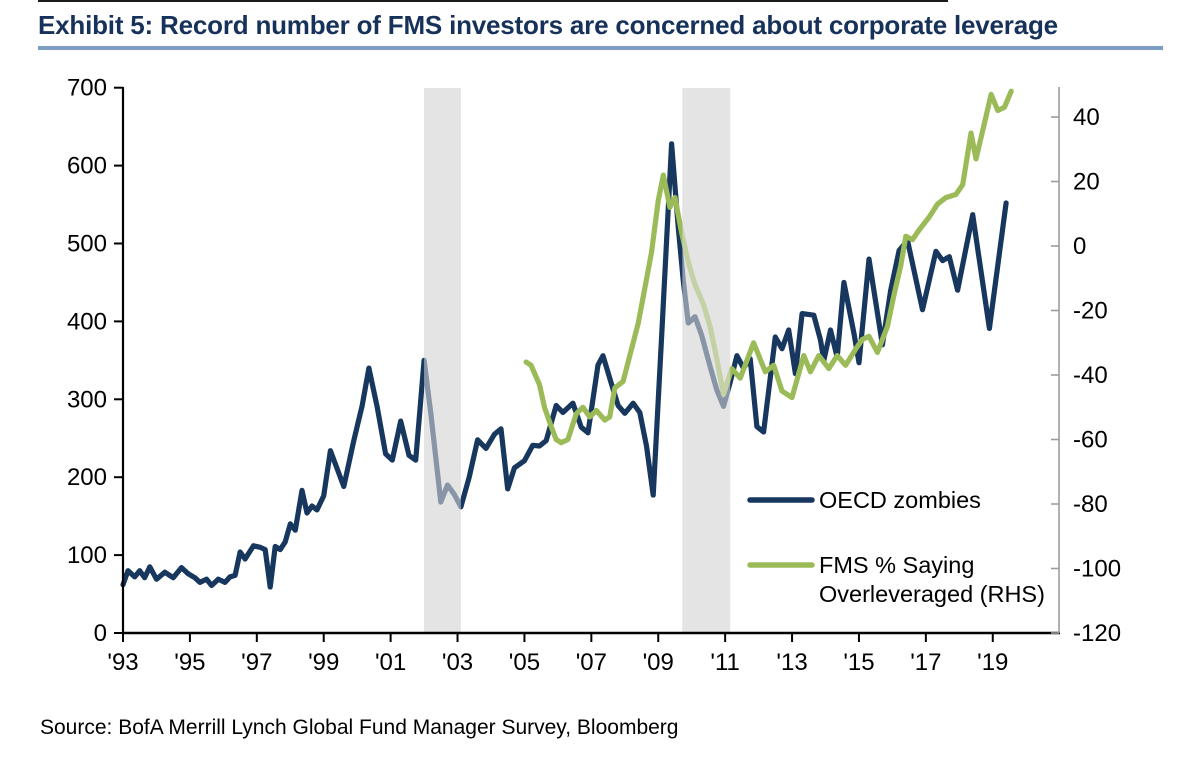 This screenshot has height=759, width=1200. I want to click on left-axis-tick-label: 500, so click(87, 244).